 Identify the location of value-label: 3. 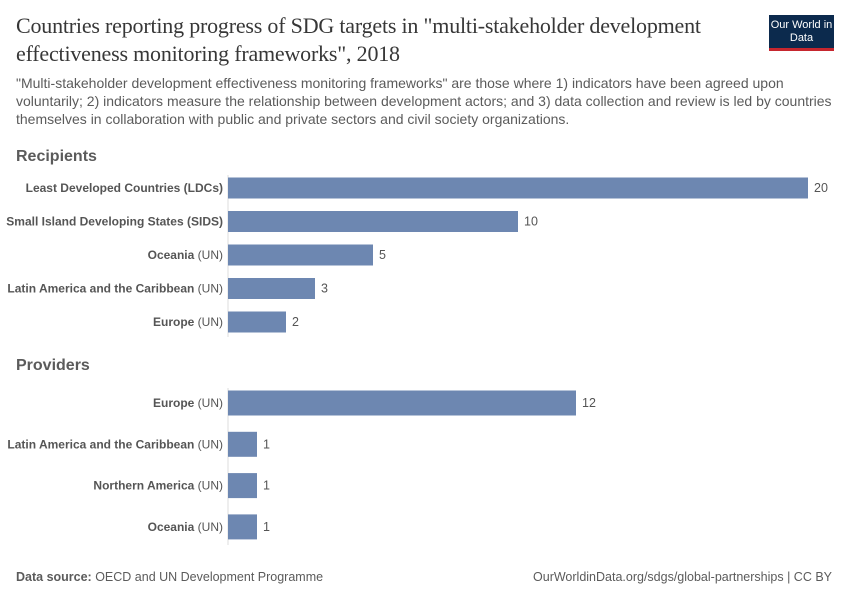
(324, 289).